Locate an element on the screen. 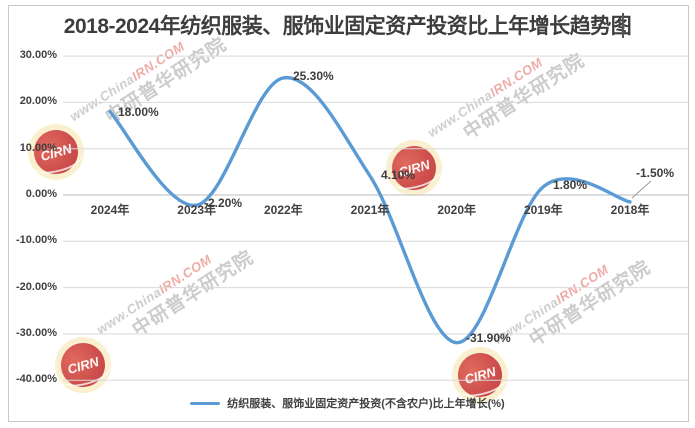  data-label: -2.20% is located at coordinates (223, 203).